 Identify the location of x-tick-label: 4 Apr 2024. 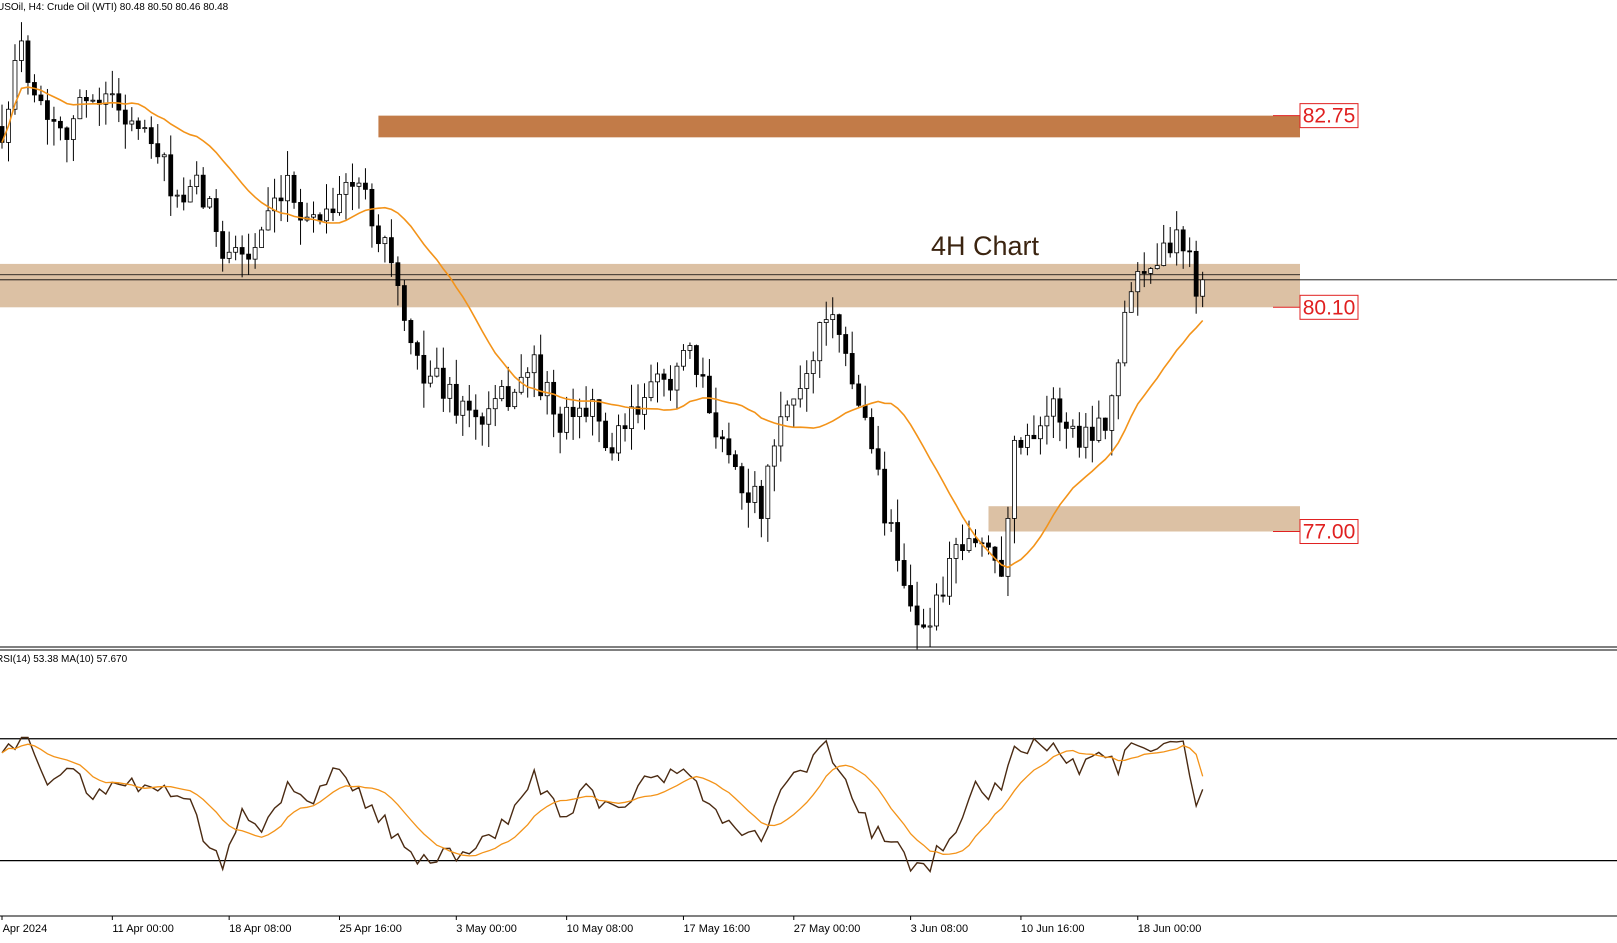
(23, 929).